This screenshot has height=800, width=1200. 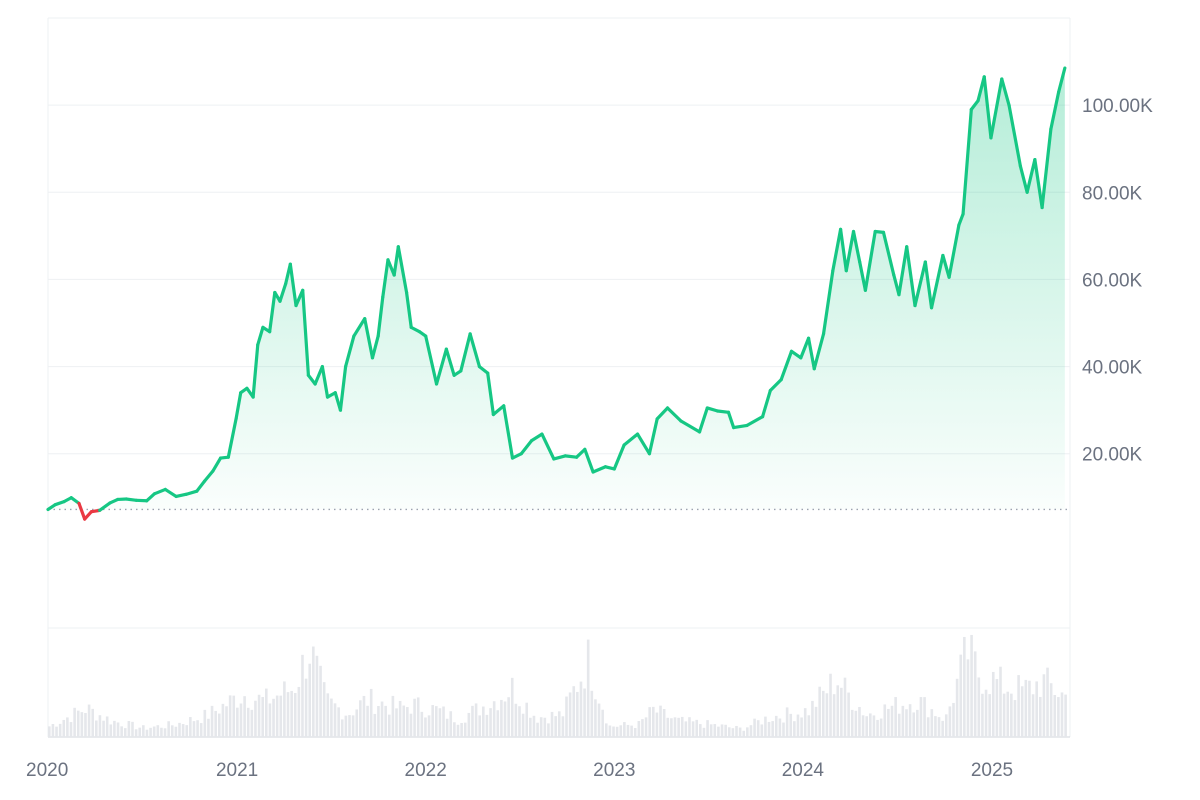 I want to click on x-axis: 2020 2021 2022 2023 2024 2025, so click(x=519, y=770).